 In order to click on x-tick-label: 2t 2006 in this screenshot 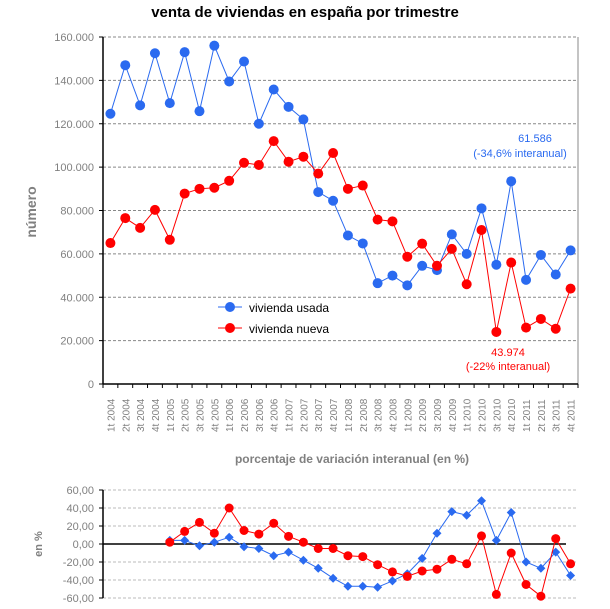, I will do `click(245, 415)`.